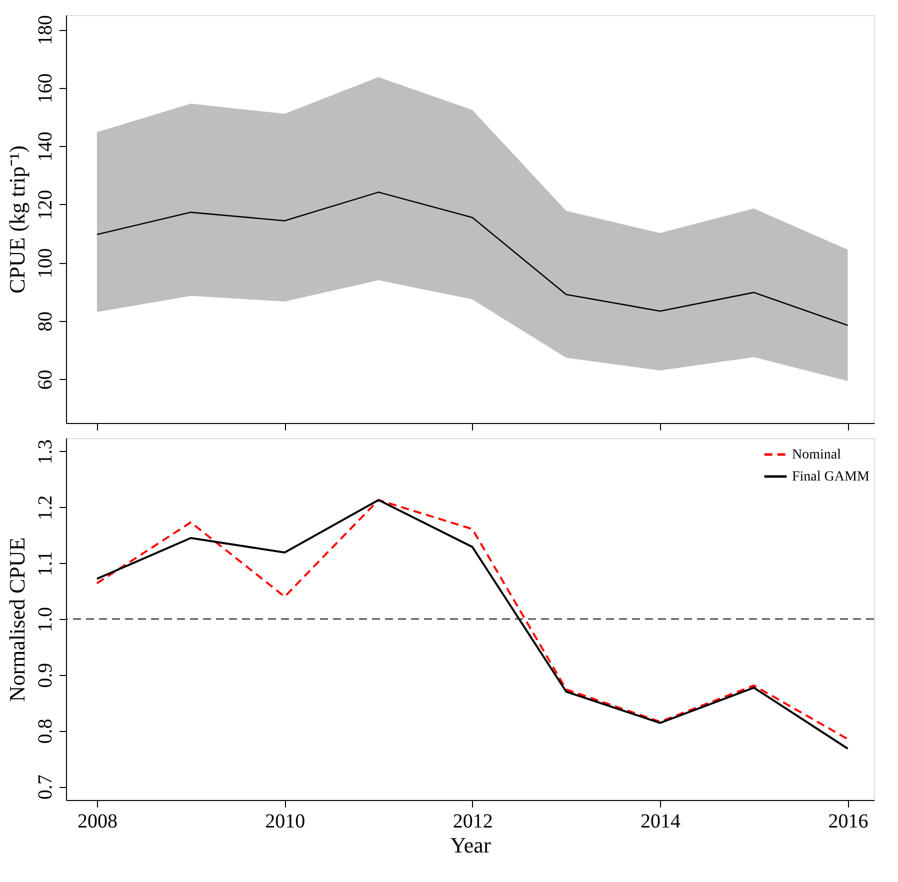 The width and height of the screenshot is (898, 882). I want to click on y-axis-title: Normalised CPUE, so click(17, 619).